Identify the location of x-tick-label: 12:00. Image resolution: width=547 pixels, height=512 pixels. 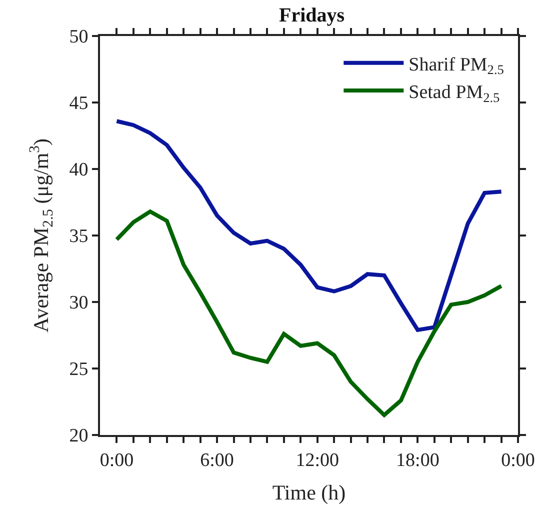
(317, 460).